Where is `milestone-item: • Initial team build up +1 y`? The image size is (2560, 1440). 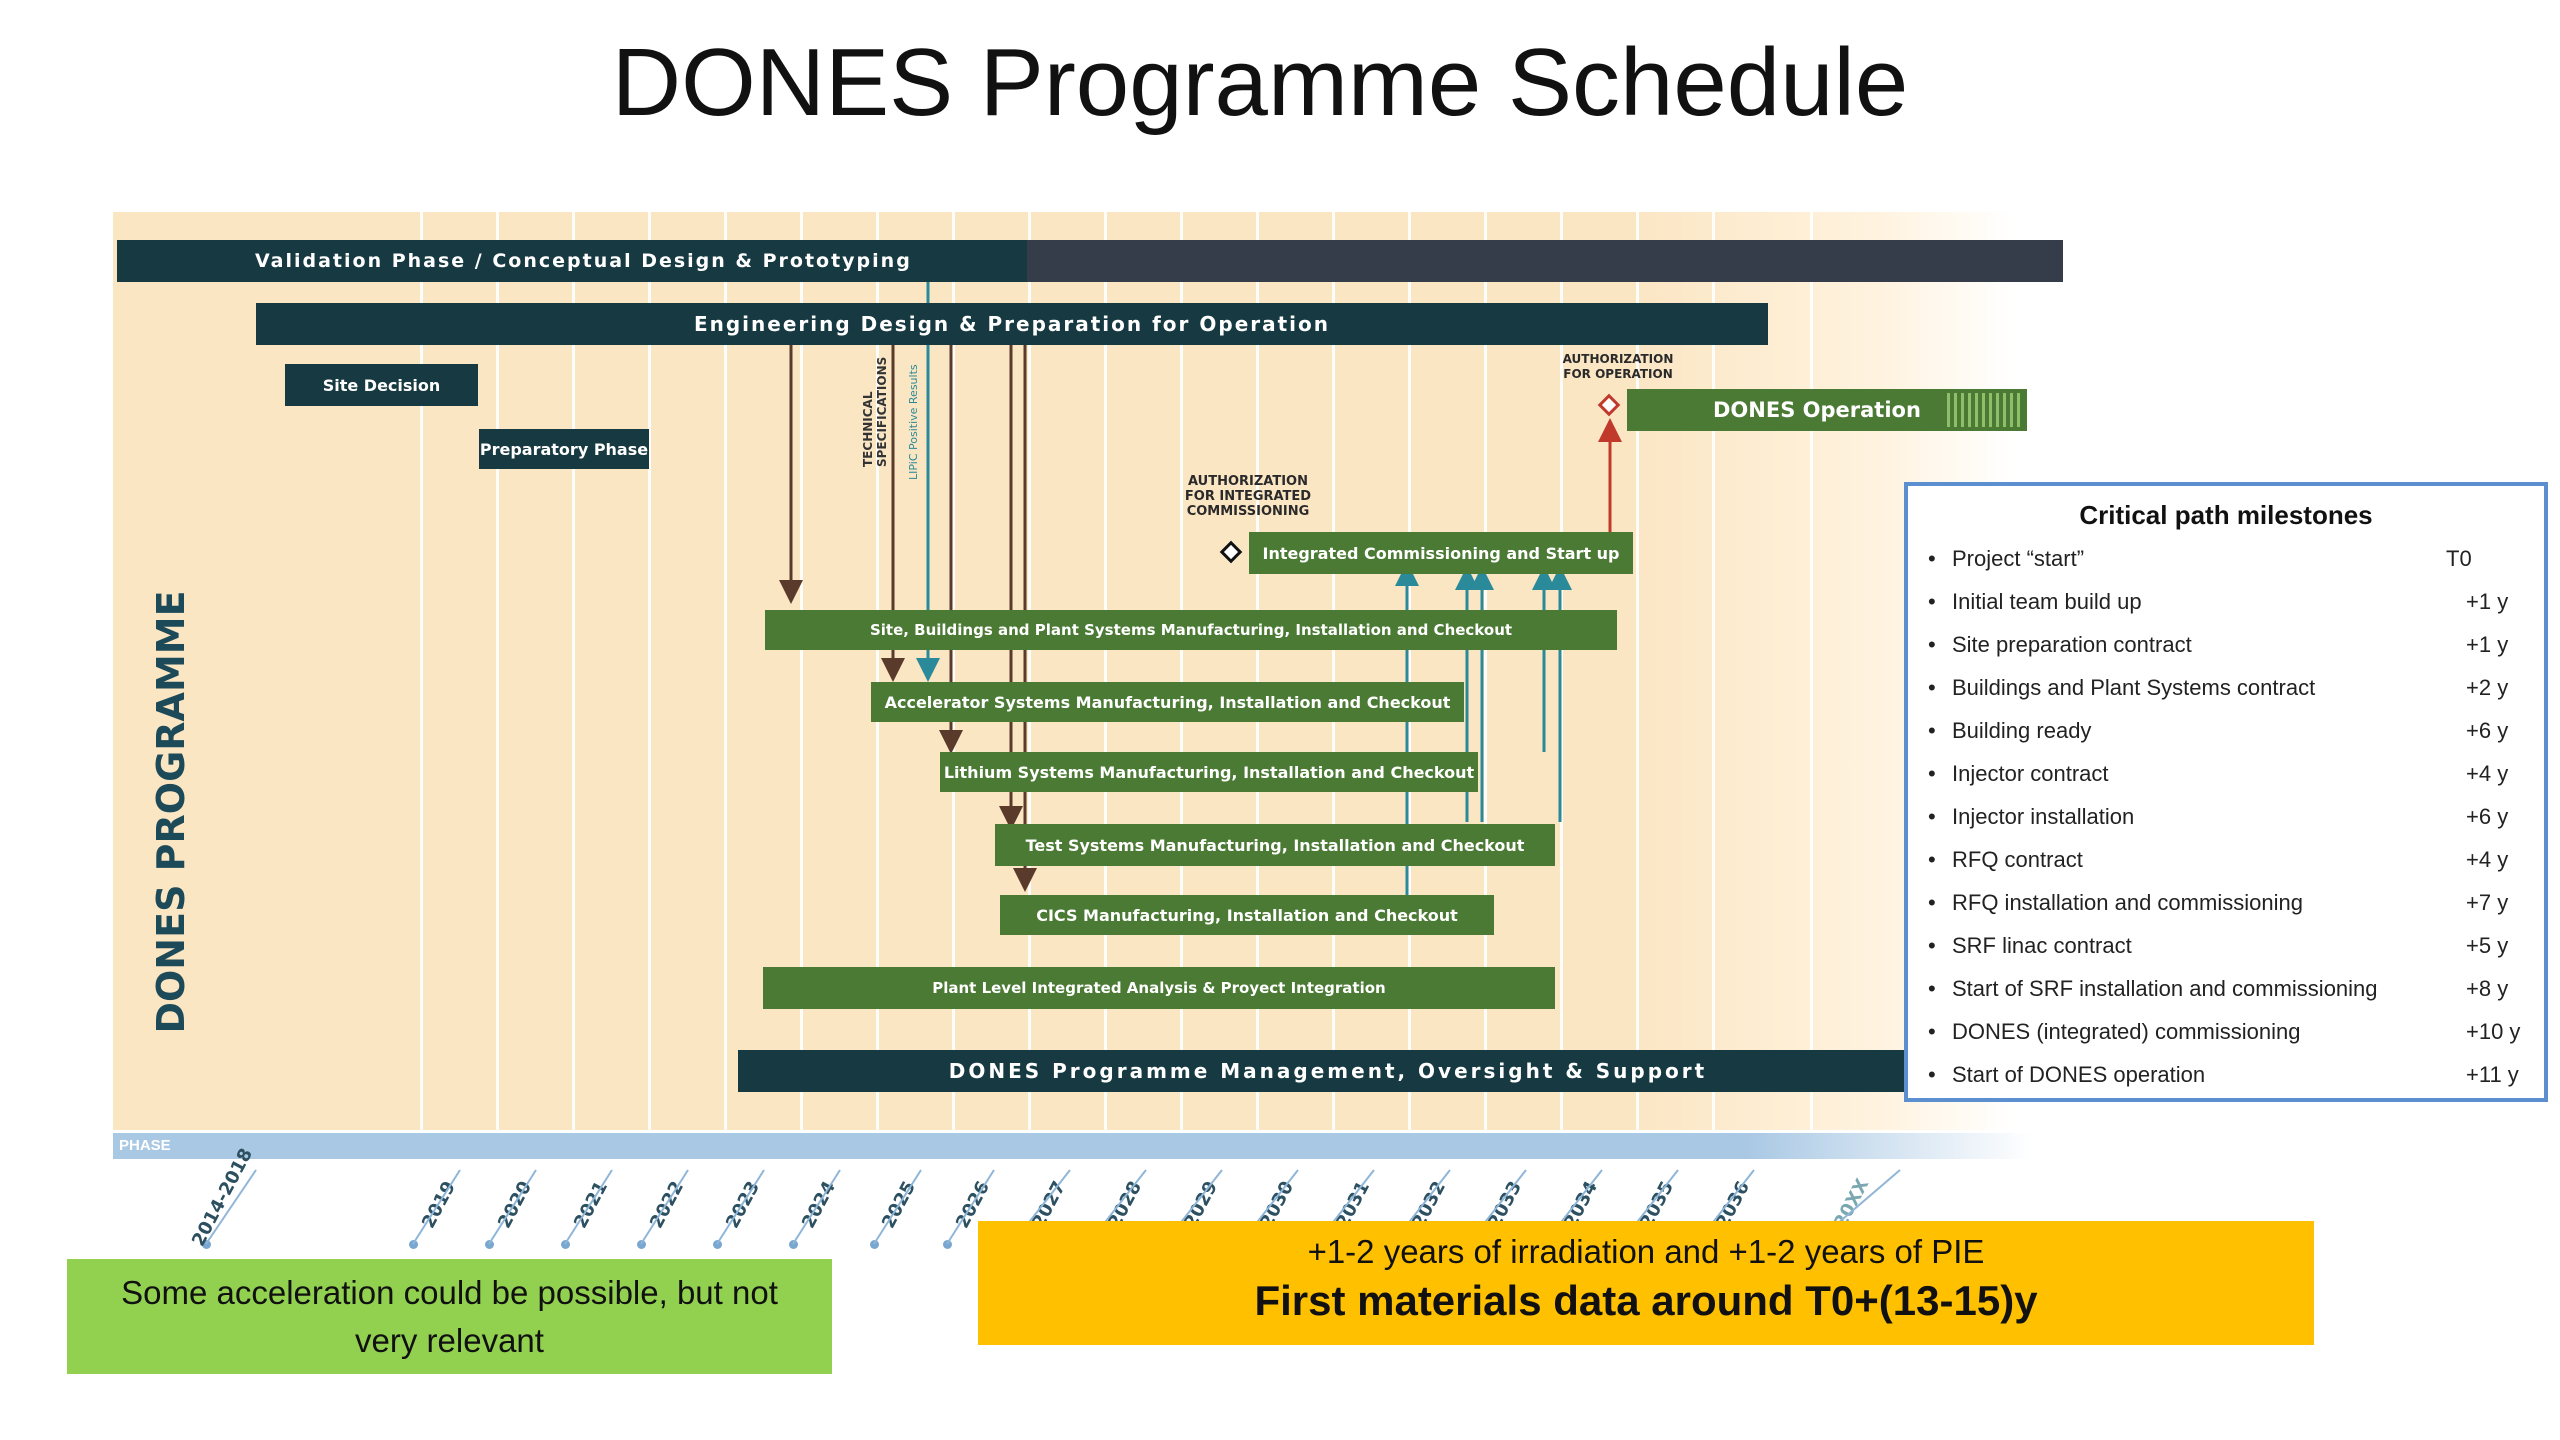 milestone-item: • Initial team build up +1 y is located at coordinates (2226, 610).